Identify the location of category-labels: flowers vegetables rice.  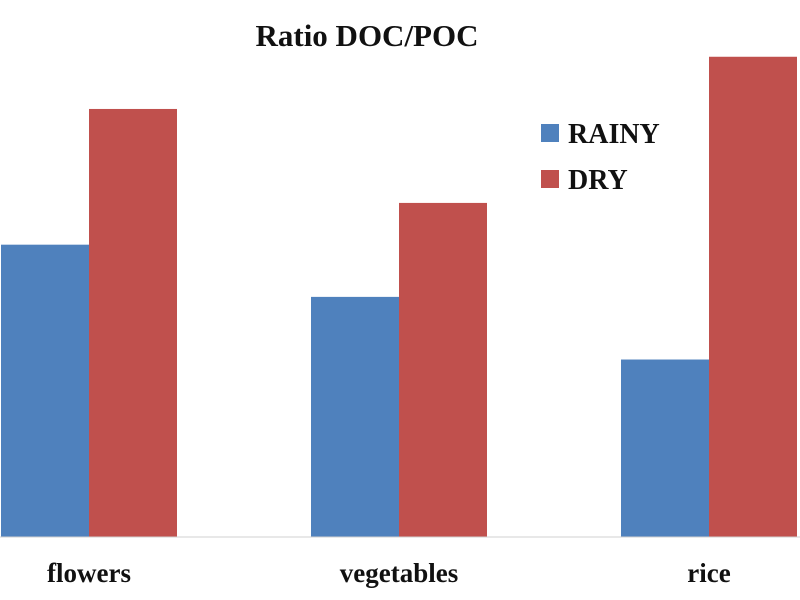
(389, 573).